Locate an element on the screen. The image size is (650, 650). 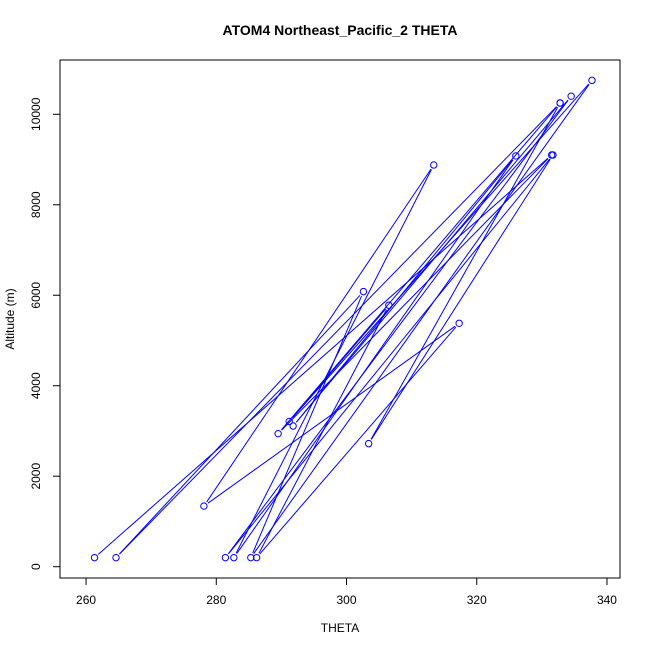
chart-title: ATOM4 Northeast_Pacific_2 THETA is located at coordinates (340, 30).